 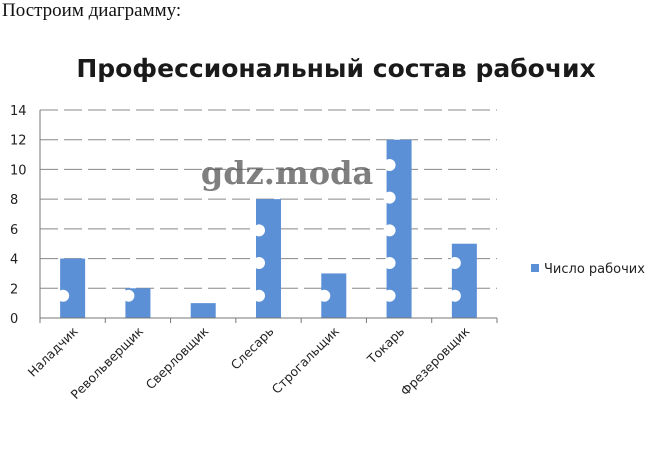 I want to click on watermark-text: gdz.moda, so click(x=287, y=173).